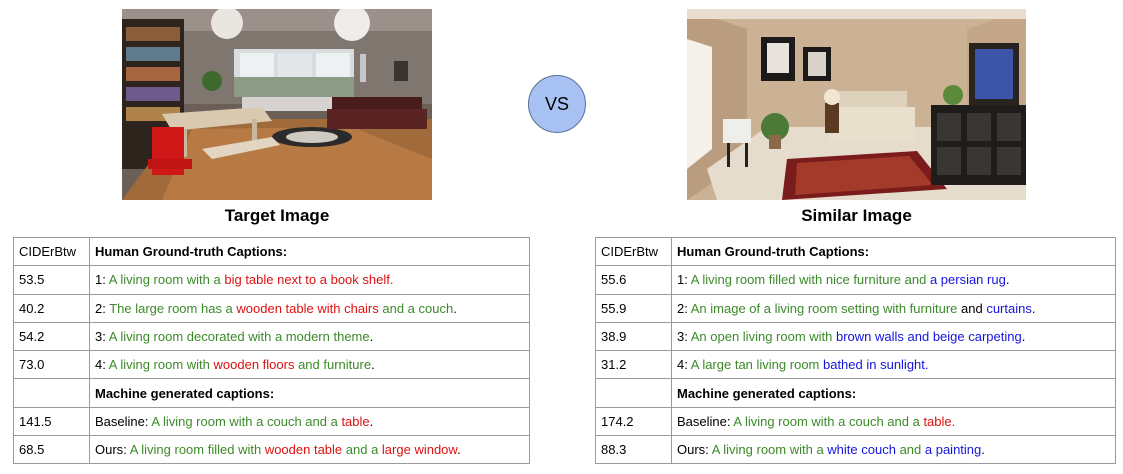 Image resolution: width=1123 pixels, height=474 pixels. I want to click on similar-image, so click(856, 104).